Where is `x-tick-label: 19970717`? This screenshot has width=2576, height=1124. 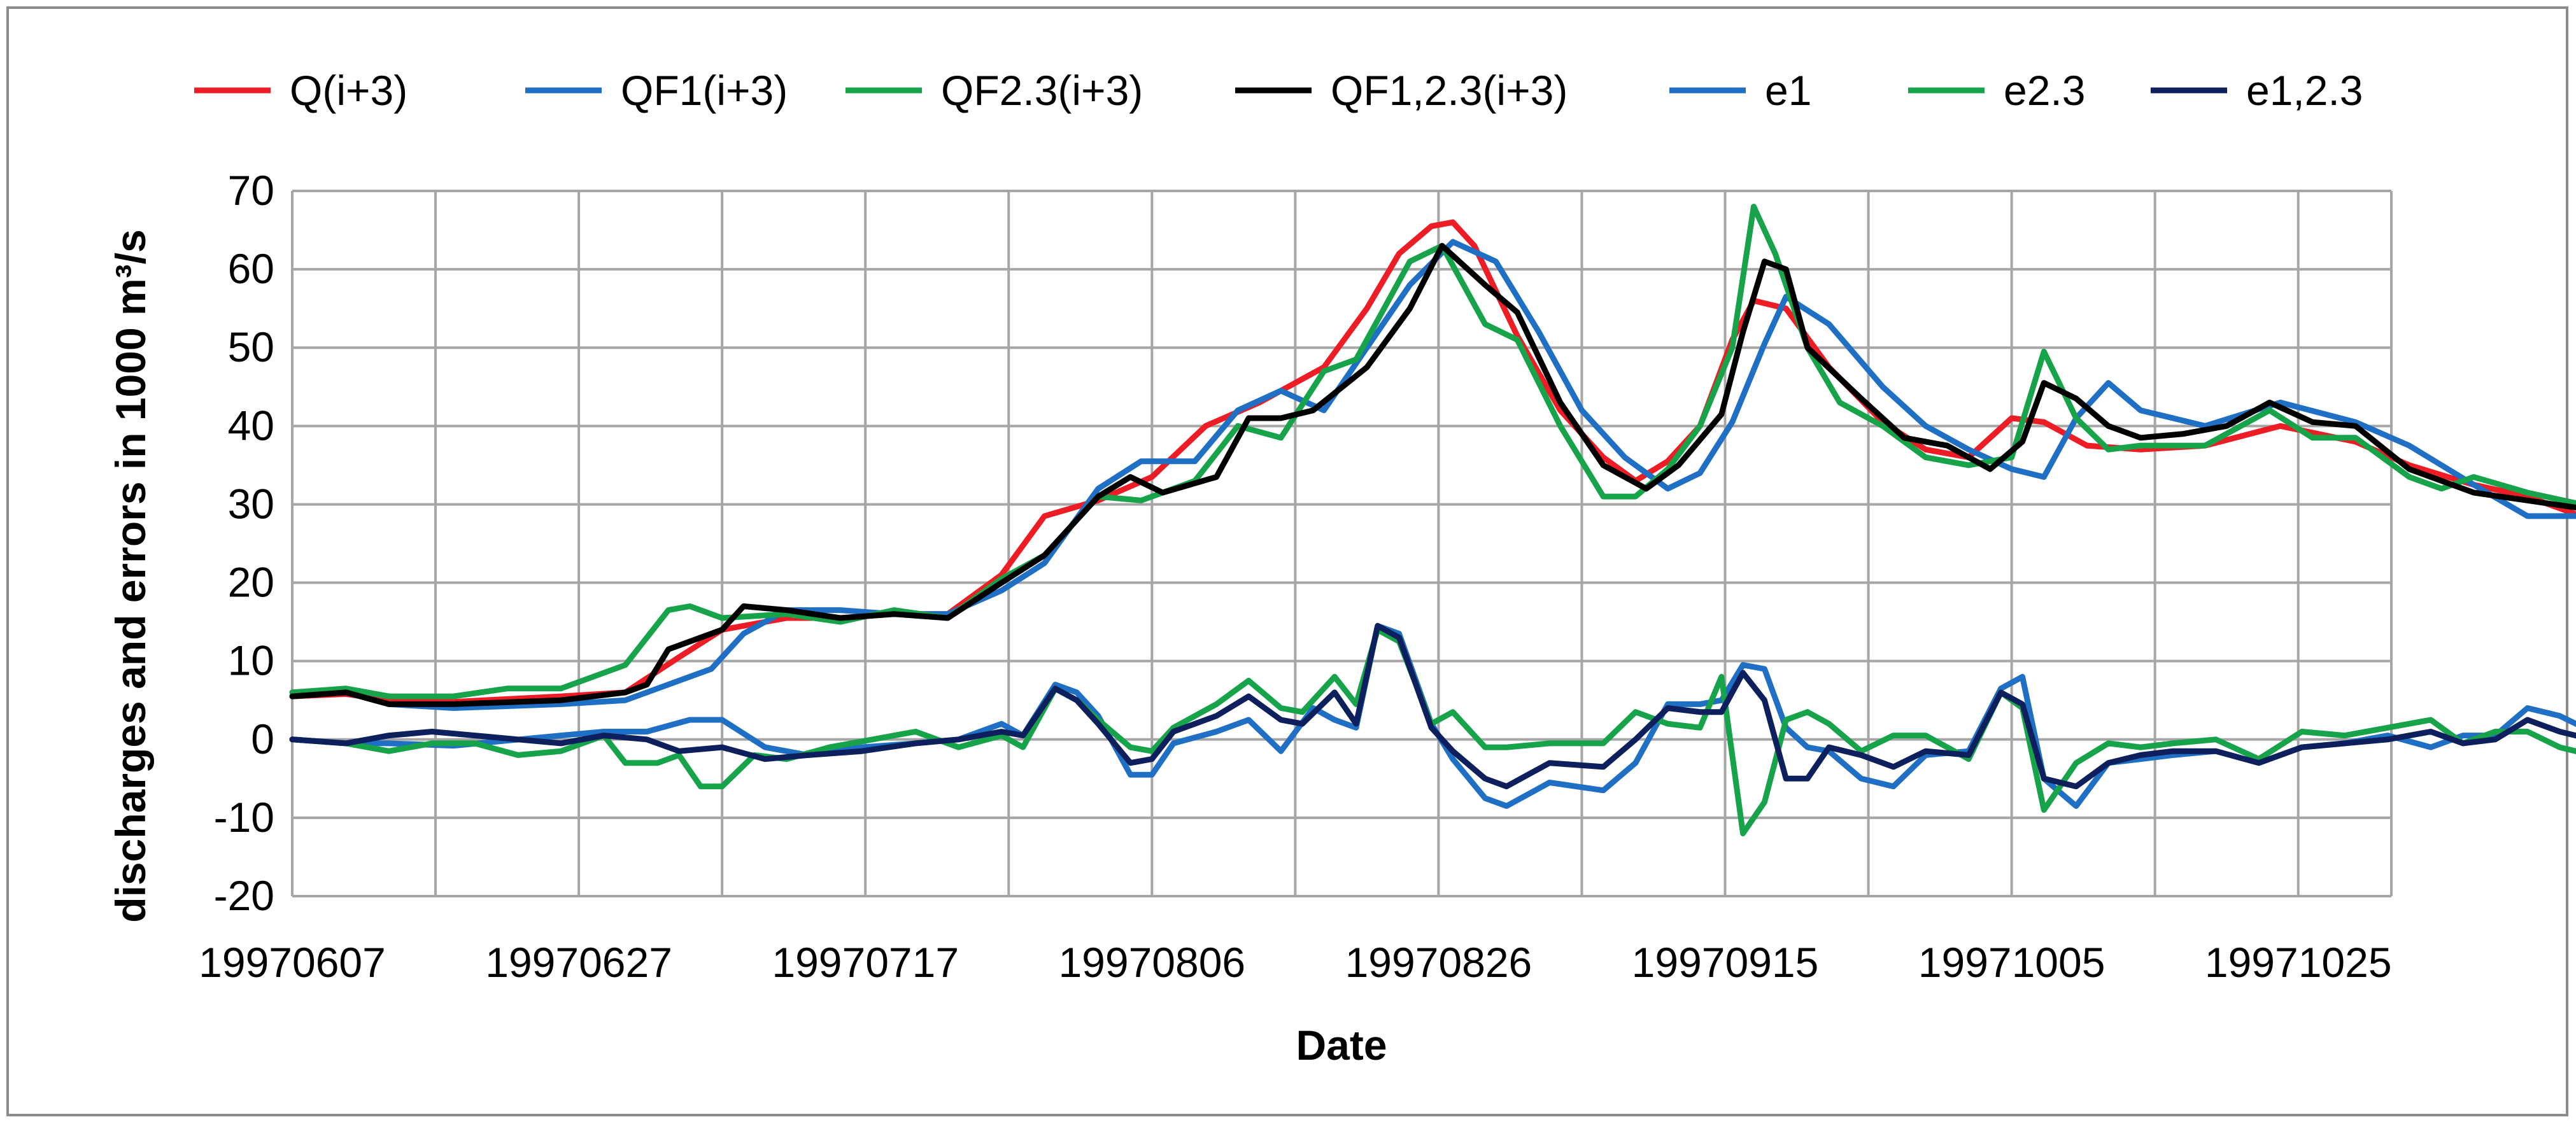
x-tick-label: 19970717 is located at coordinates (865, 962).